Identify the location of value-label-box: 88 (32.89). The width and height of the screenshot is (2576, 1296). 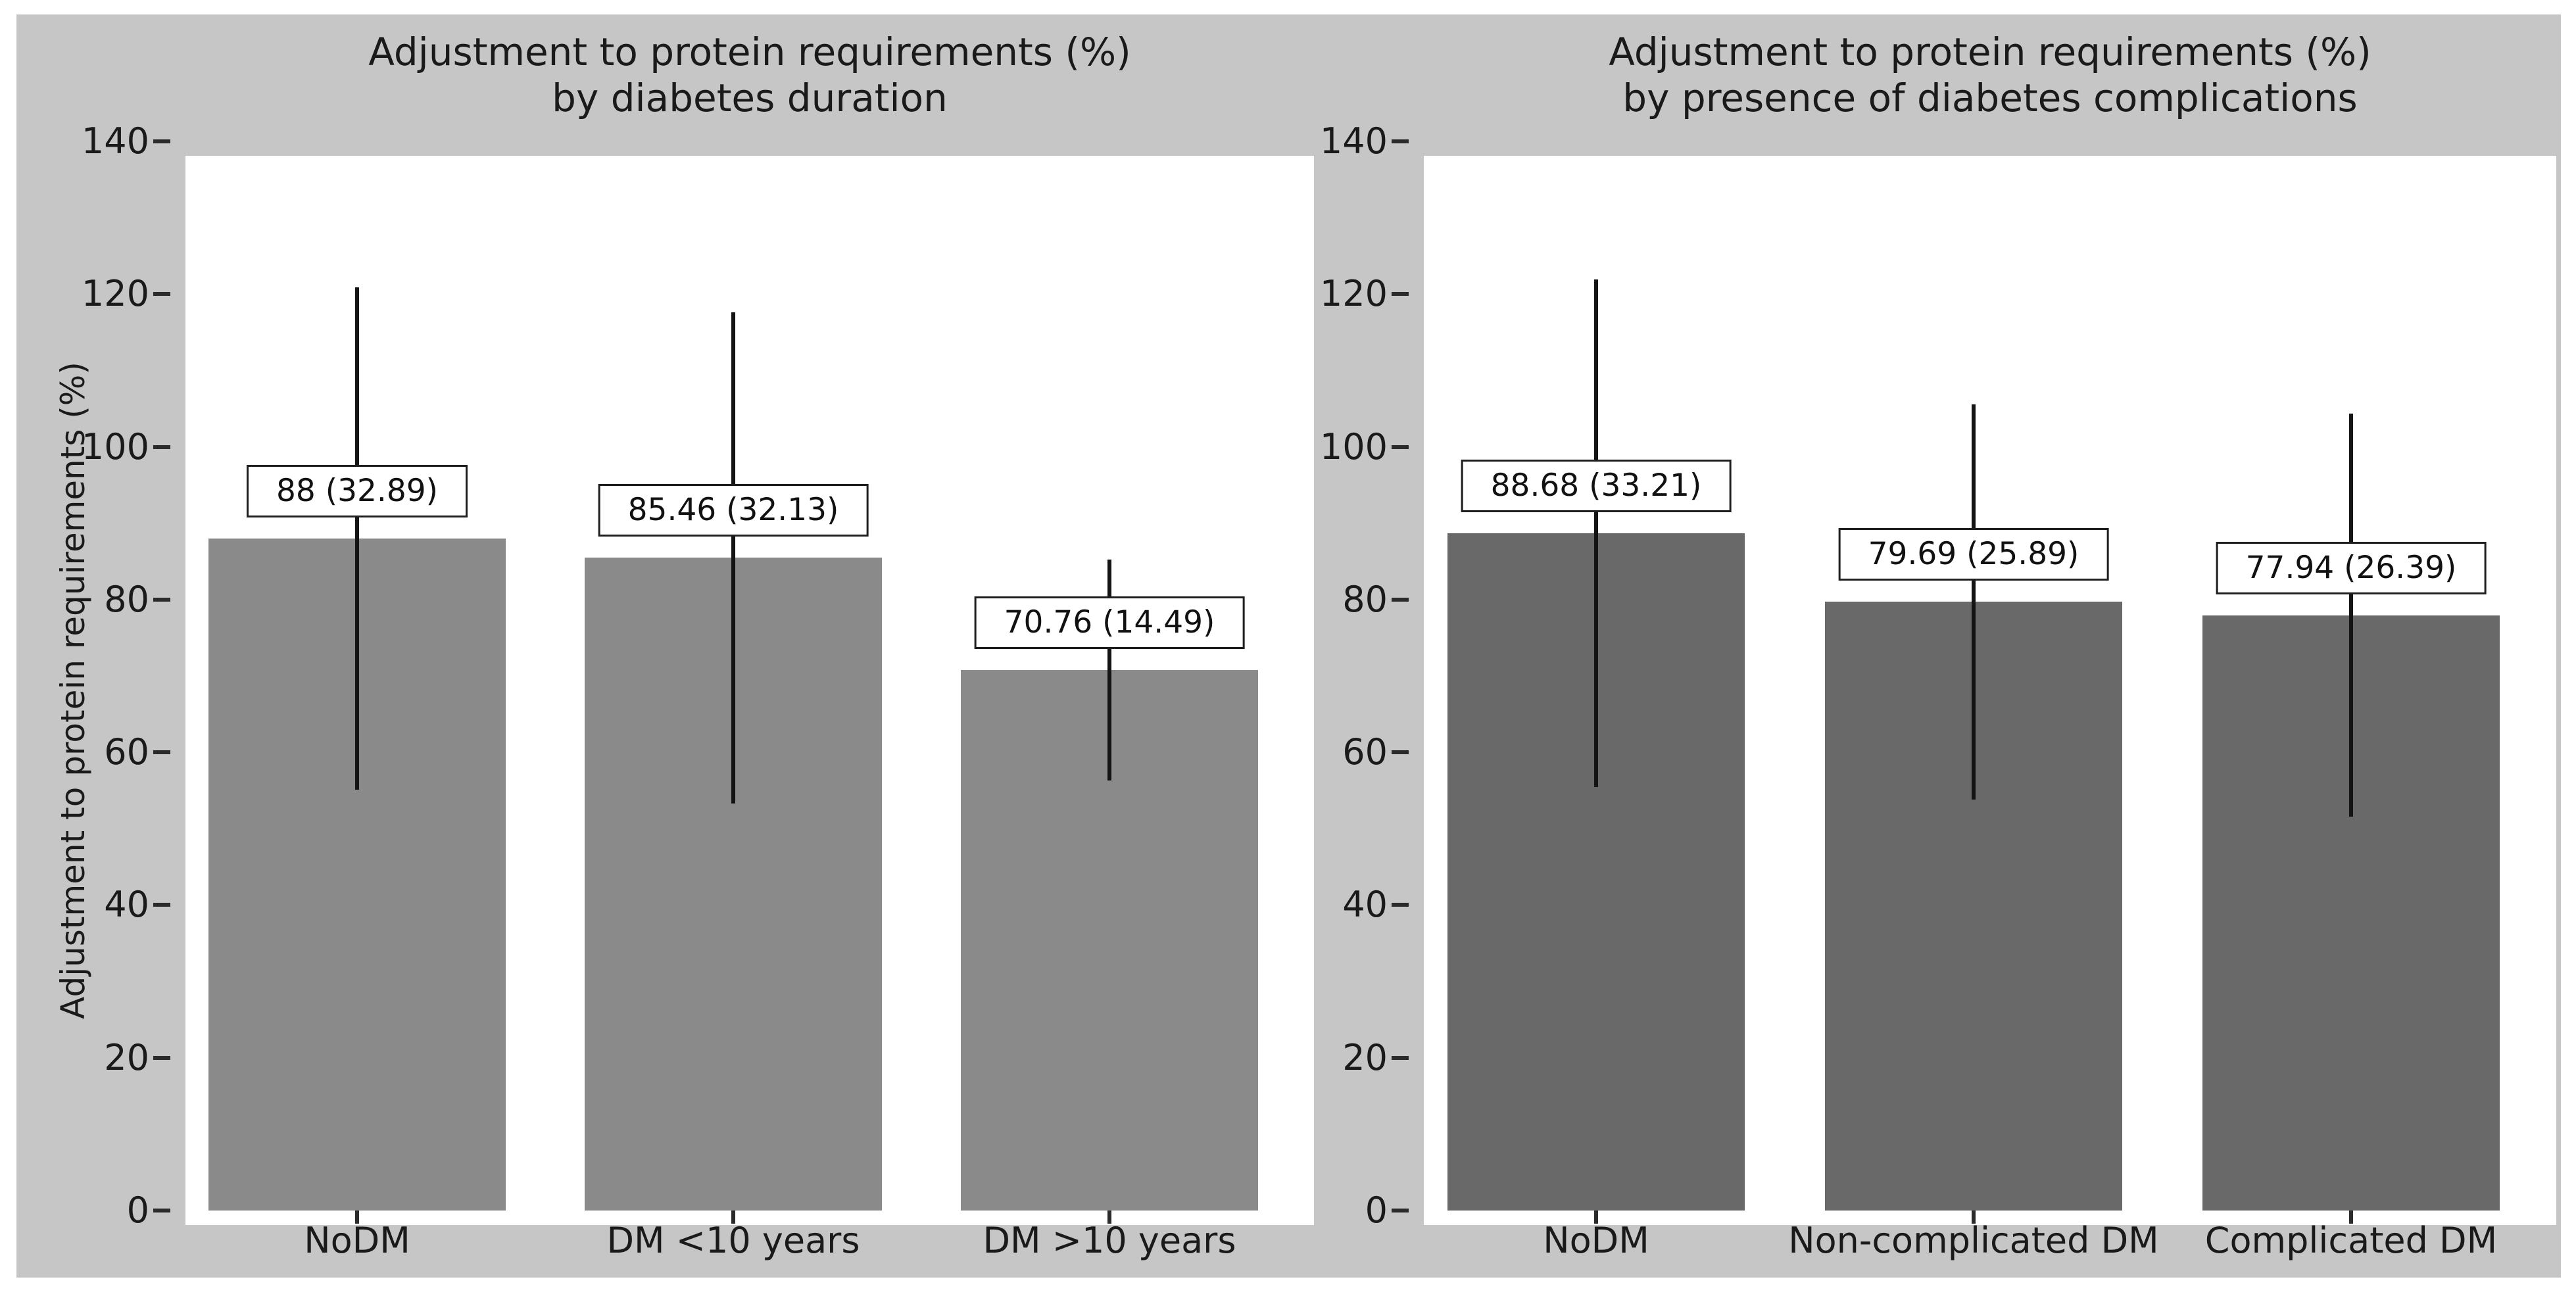
(358, 490).